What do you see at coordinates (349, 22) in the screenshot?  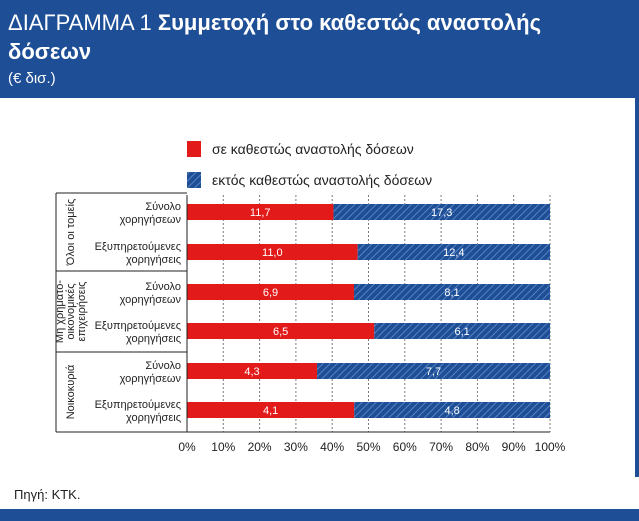 I see `chart-title: Συμμετοχή στο καθεστώς αναστολής` at bounding box center [349, 22].